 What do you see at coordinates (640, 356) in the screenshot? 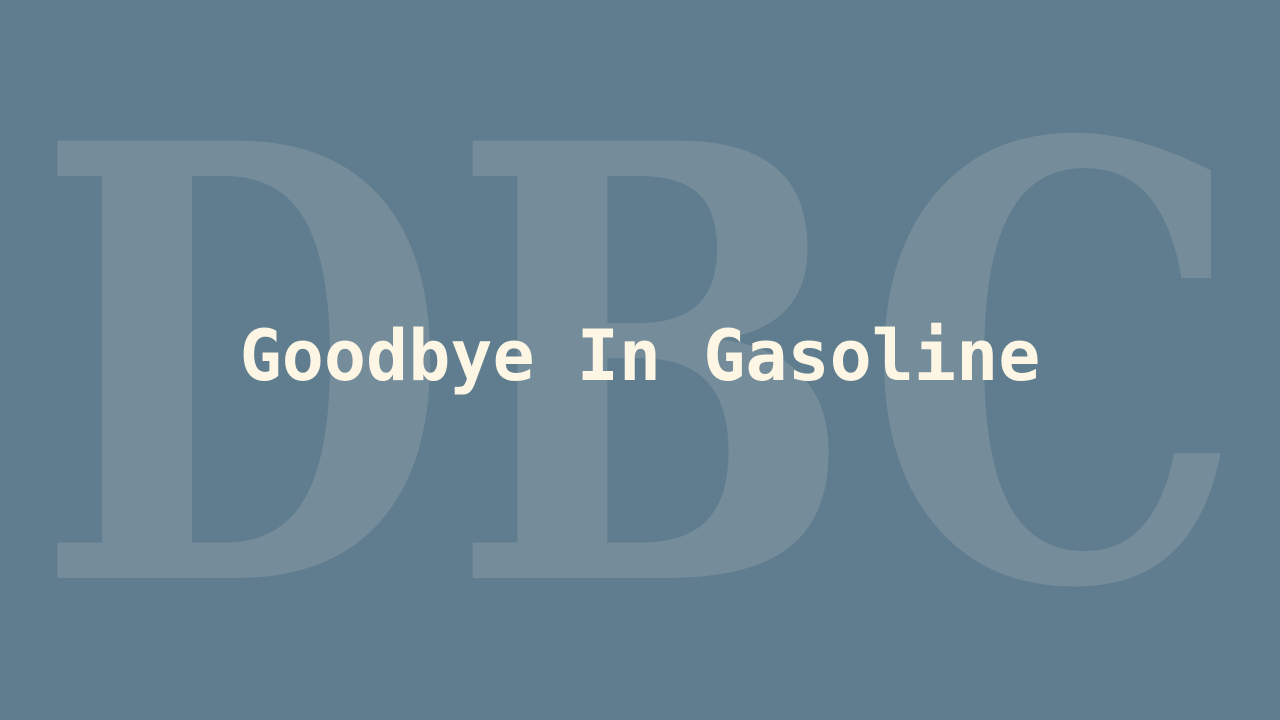
I see `page-title: Goodbye In Gasoline` at bounding box center [640, 356].